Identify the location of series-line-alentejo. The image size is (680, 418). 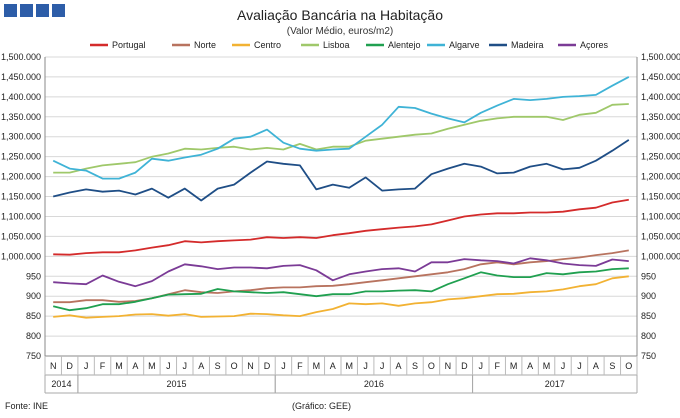
(340, 289).